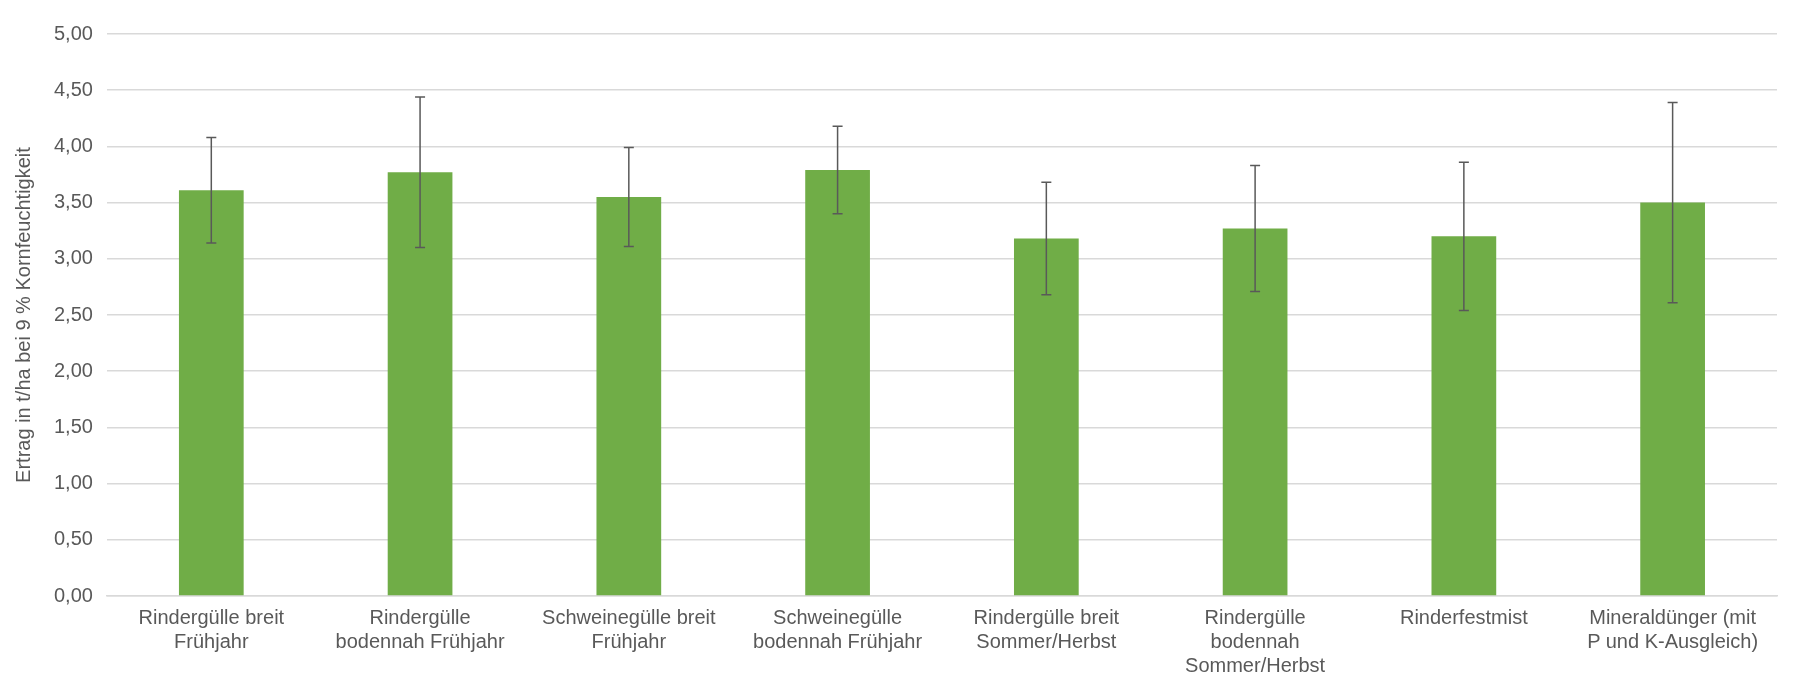 The image size is (1805, 696). Describe the element at coordinates (1255, 640) in the screenshot. I see `x-tick-label: Rindergülle bodennah Sommer/Herbst` at that location.